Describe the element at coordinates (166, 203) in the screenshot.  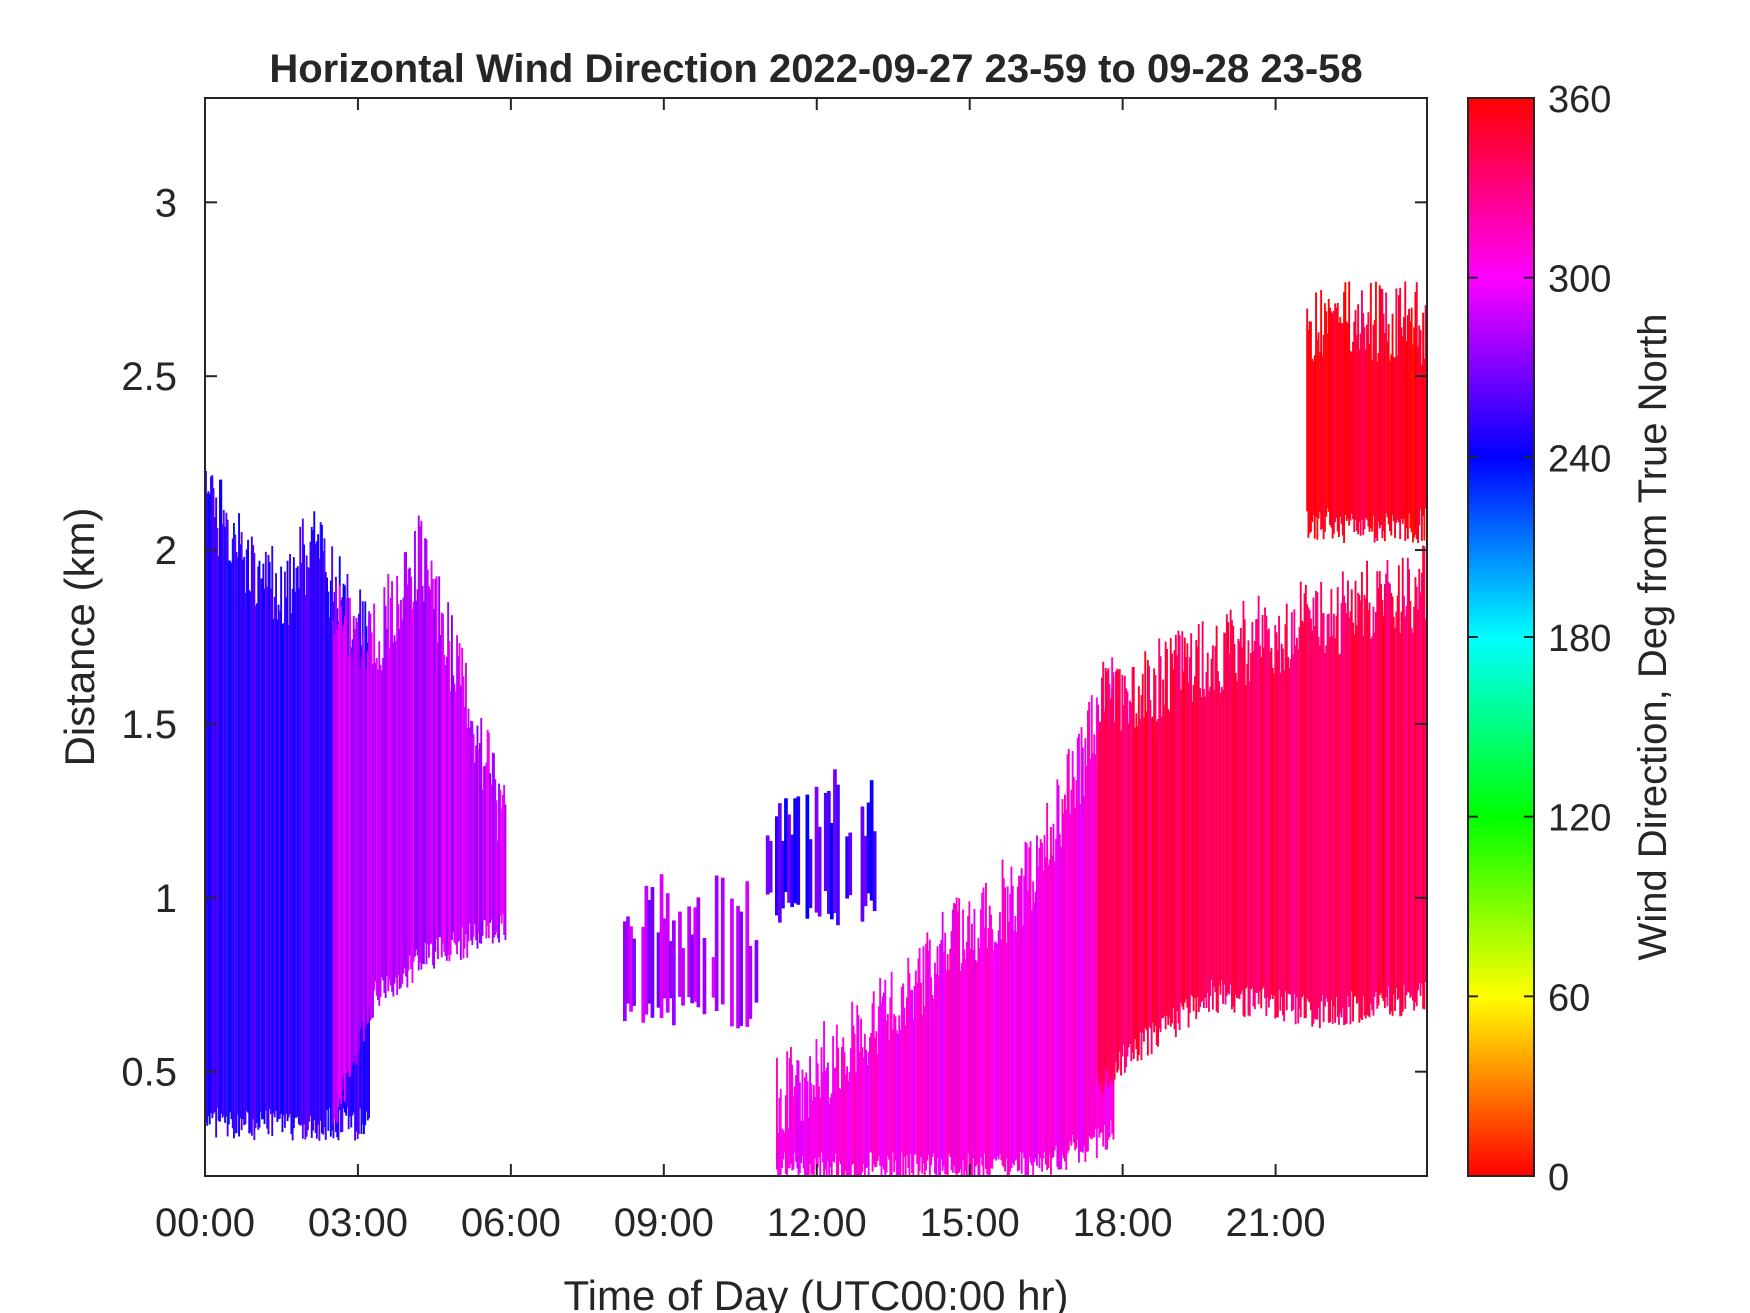
I see `y-tick-label: 3` at that location.